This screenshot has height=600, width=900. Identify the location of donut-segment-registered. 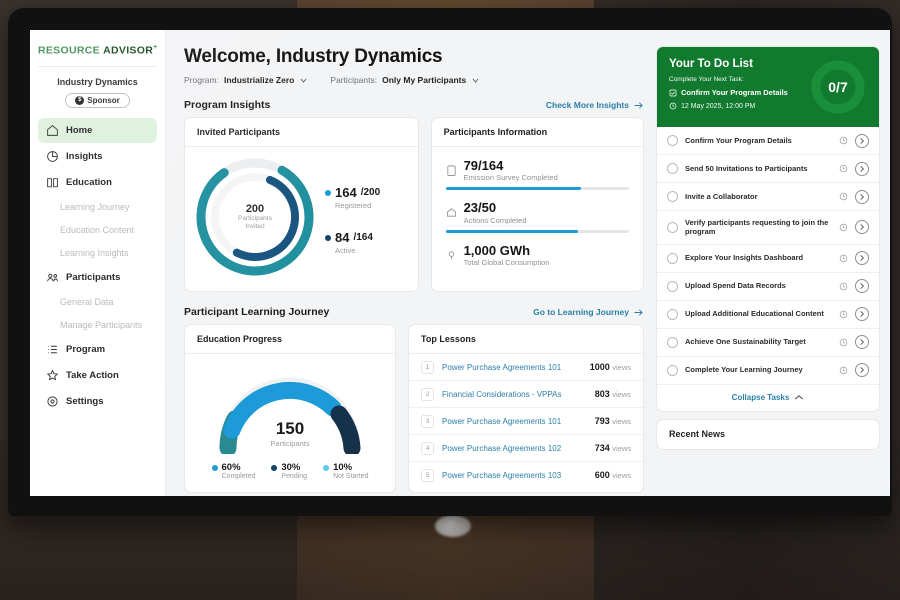
(255, 217).